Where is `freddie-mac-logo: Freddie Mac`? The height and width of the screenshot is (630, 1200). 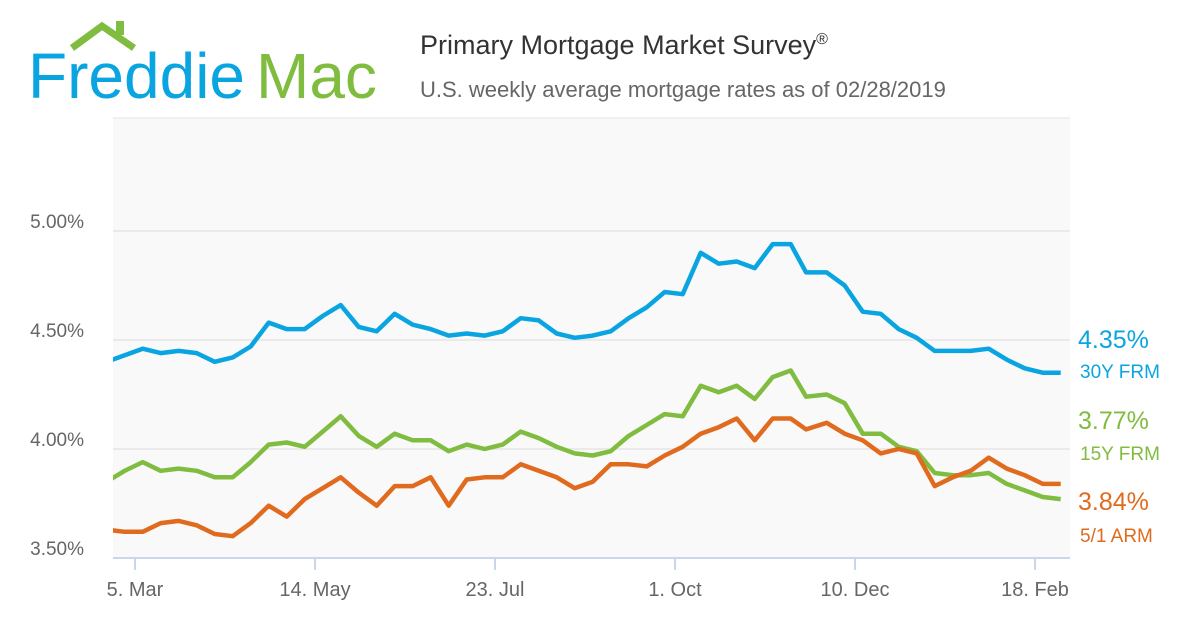
freddie-mac-logo: Freddie Mac is located at coordinates (202, 64).